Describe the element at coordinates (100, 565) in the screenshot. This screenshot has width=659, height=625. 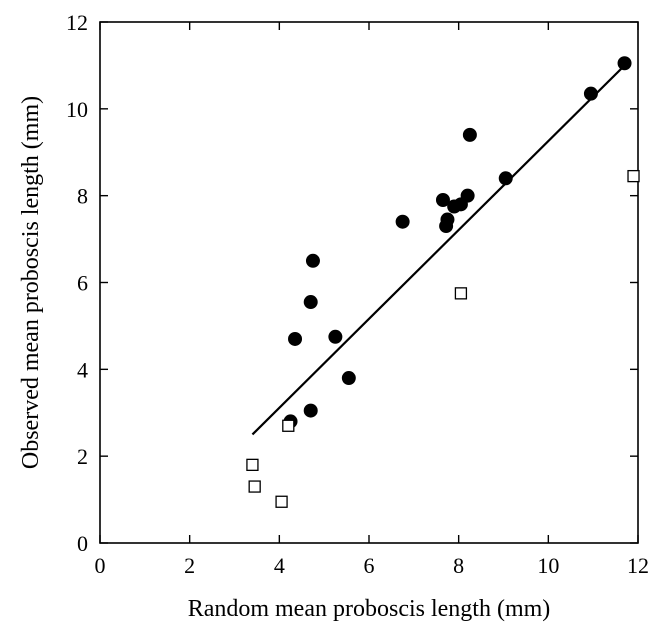
I see `x-tick-label: 0` at that location.